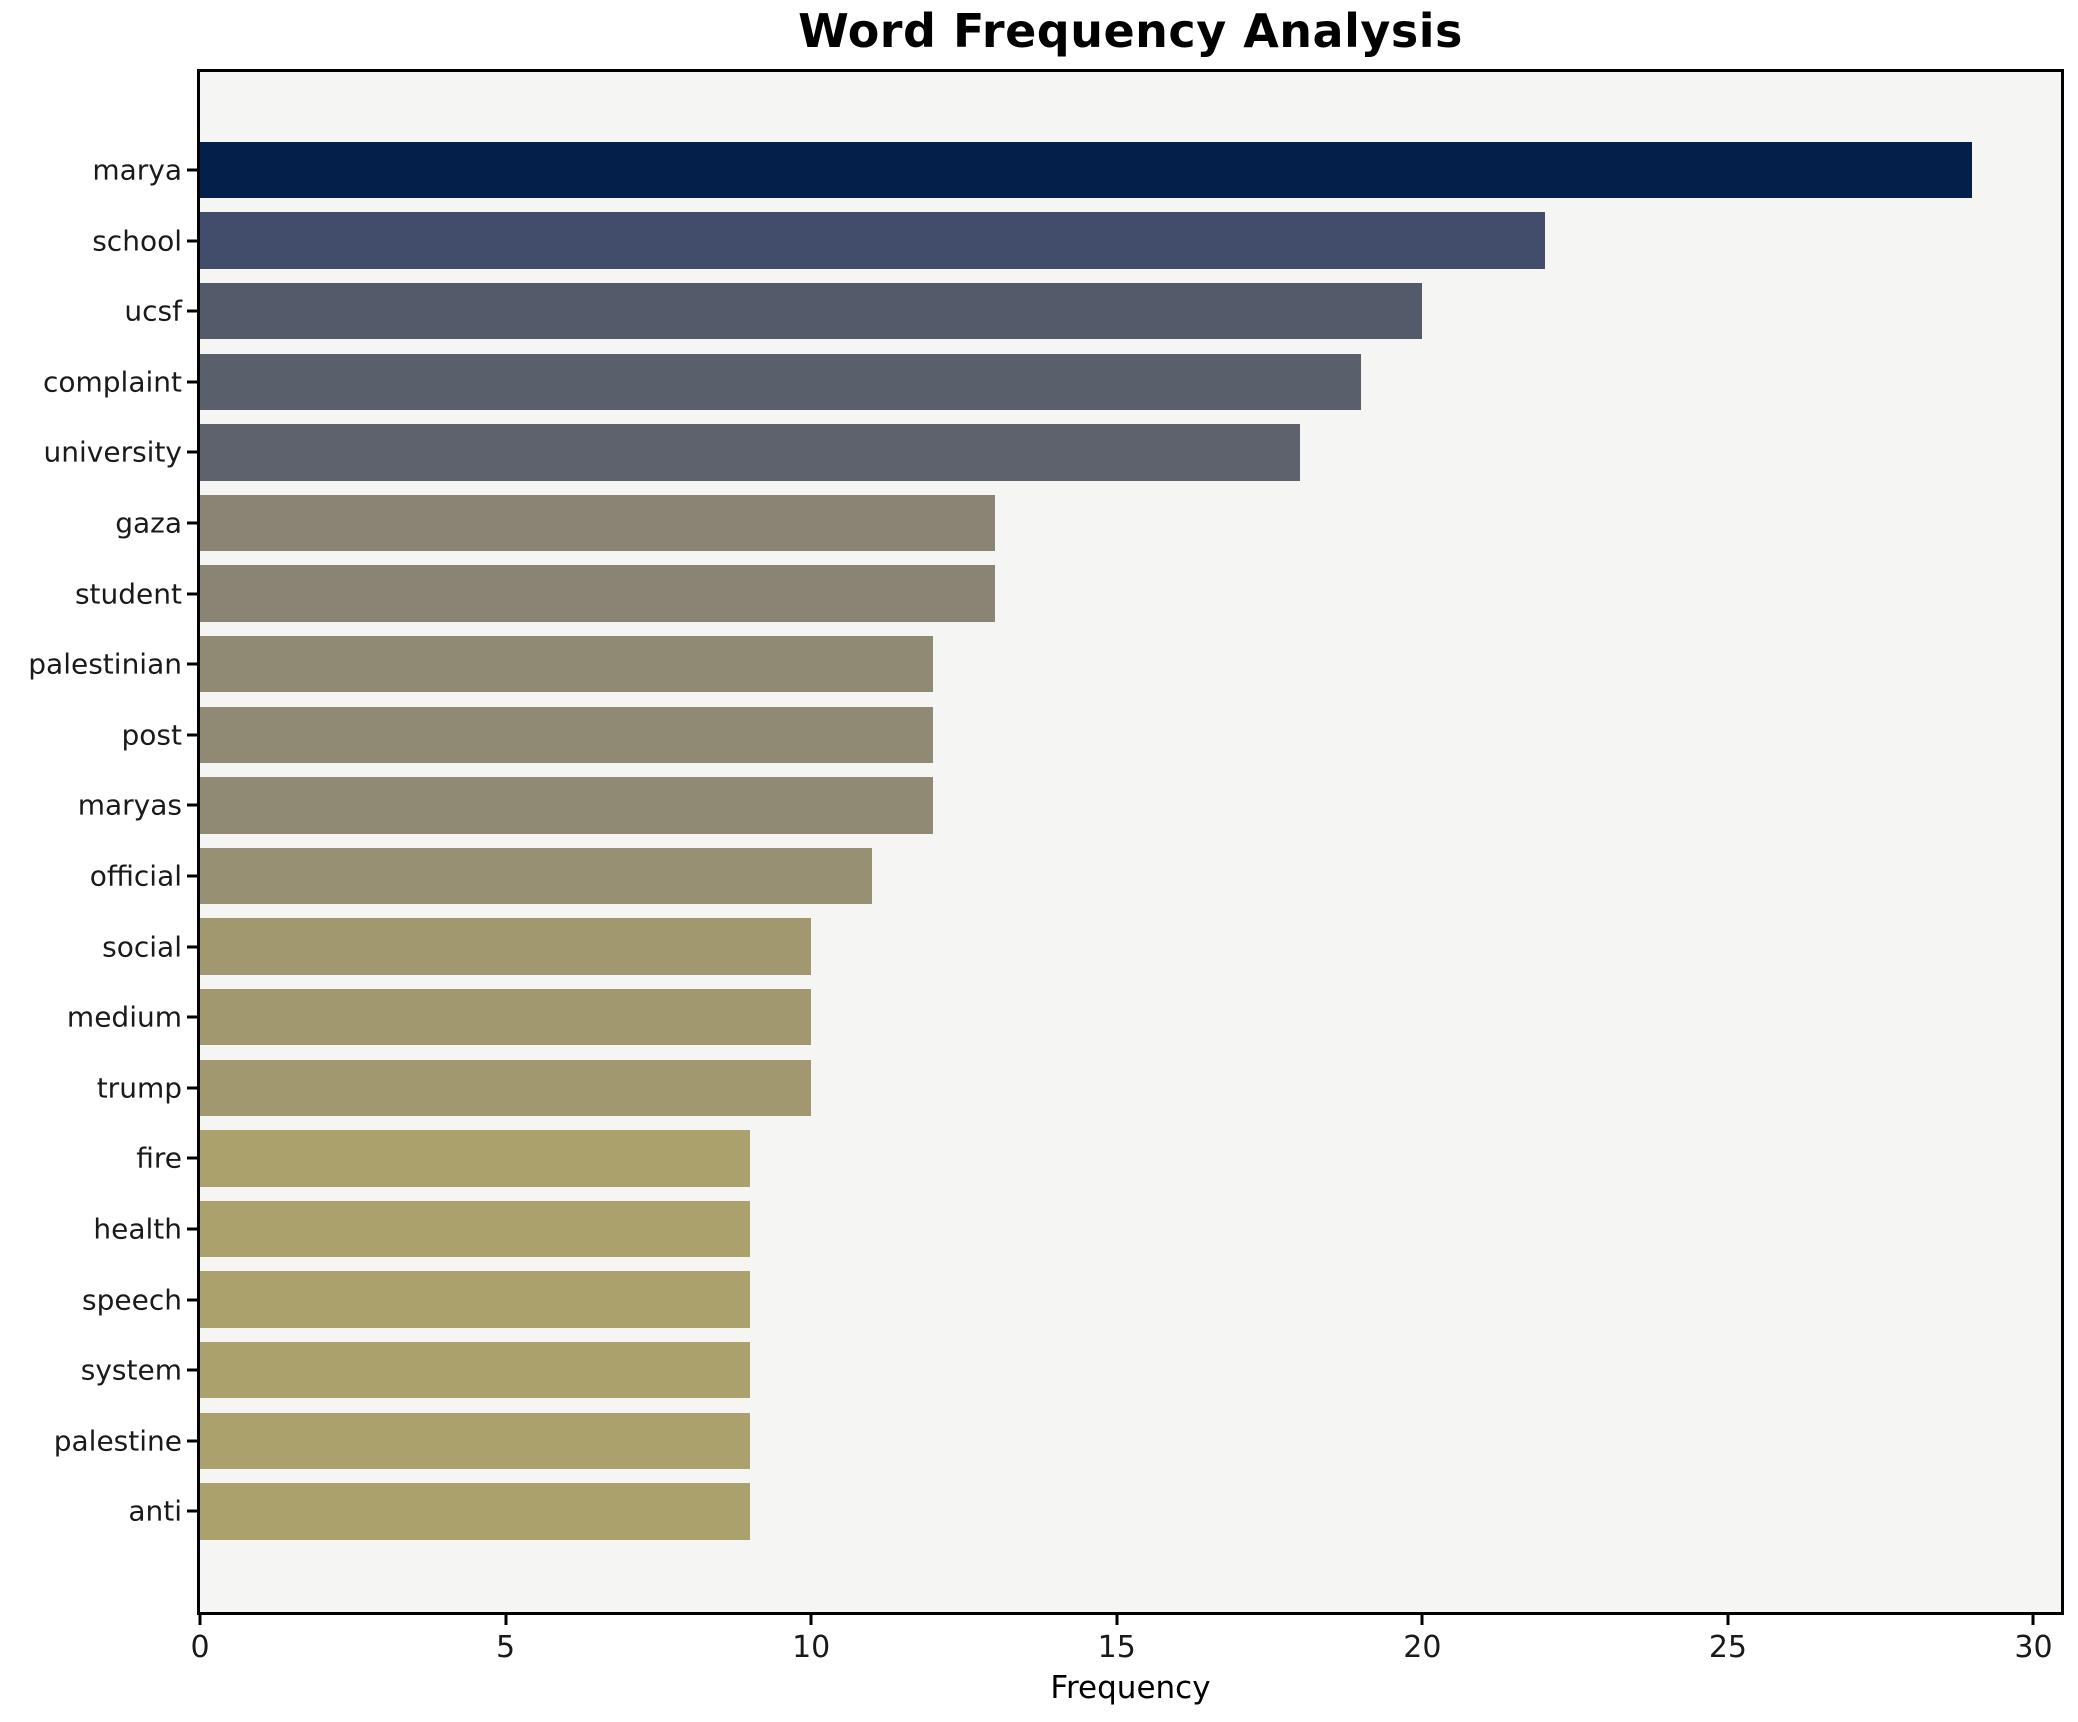  What do you see at coordinates (811, 311) in the screenshot?
I see `bar-ucsf` at bounding box center [811, 311].